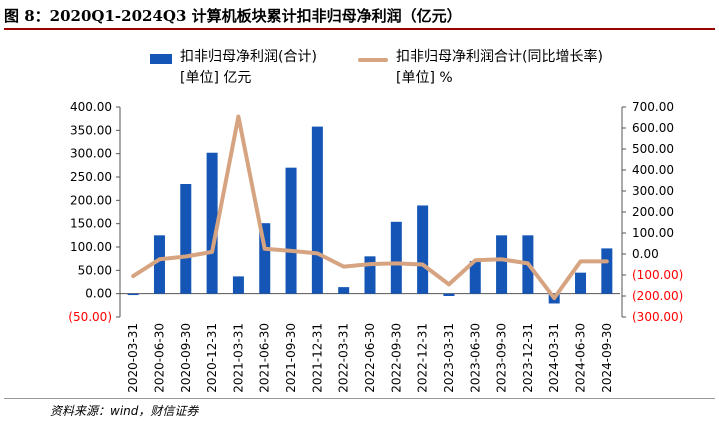  Describe the element at coordinates (475, 358) in the screenshot. I see `x-tick-label: 2023-06-30` at that location.